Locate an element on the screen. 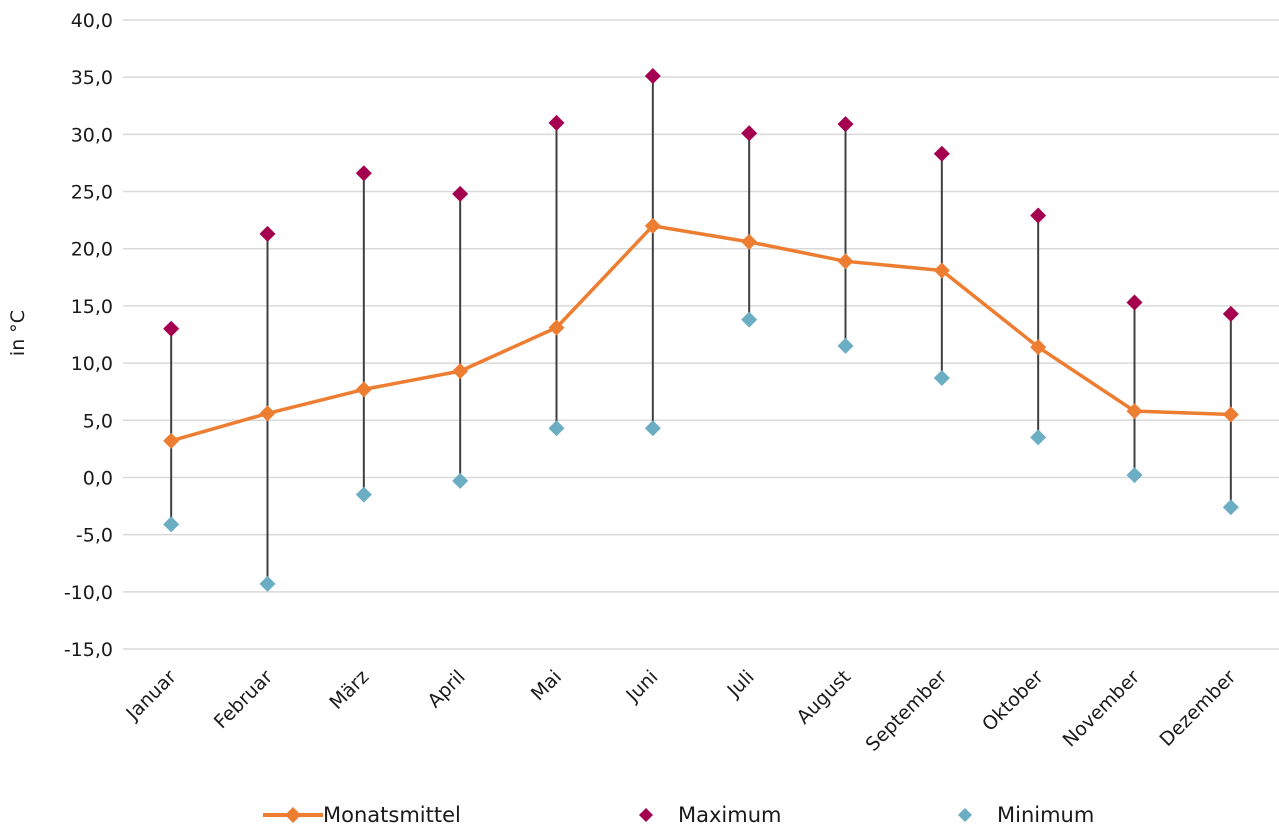  y-tick-label: 35,0 is located at coordinates (92, 78).